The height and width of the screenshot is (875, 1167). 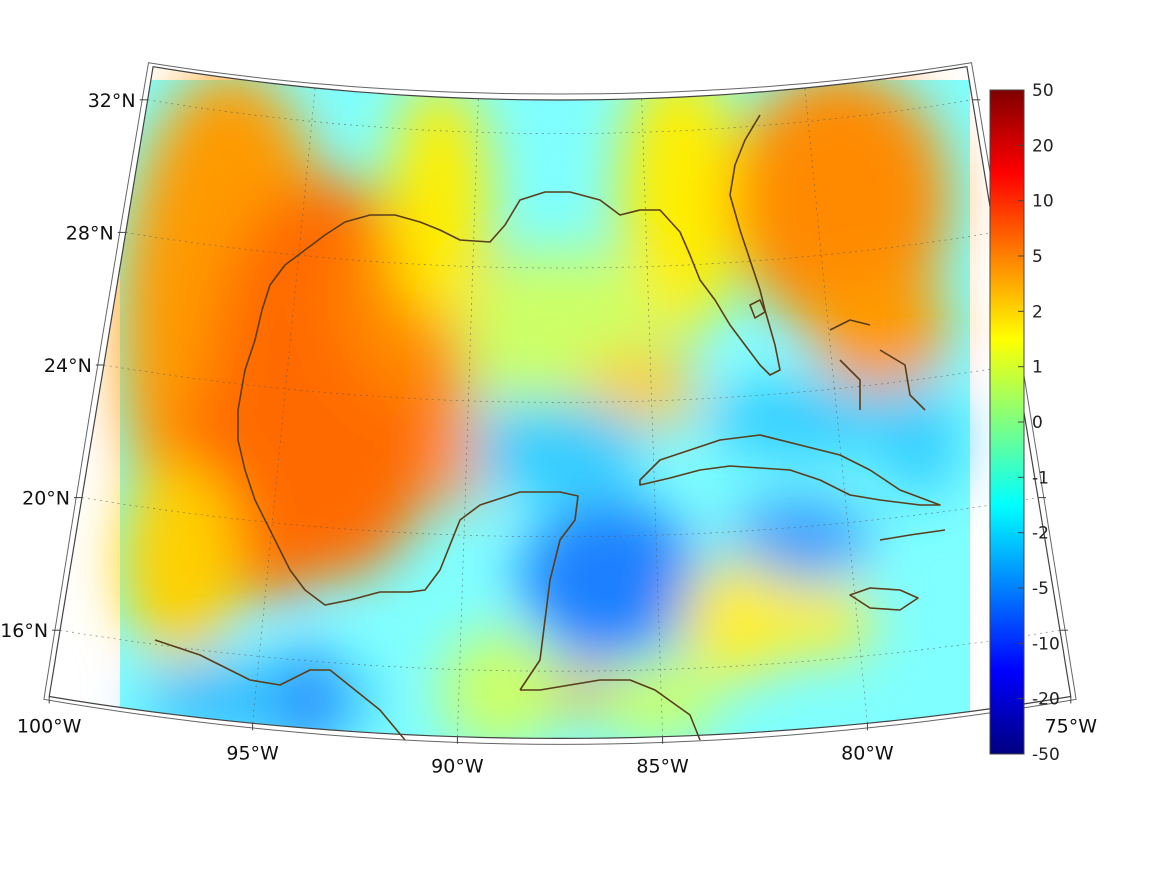 What do you see at coordinates (867, 753) in the screenshot?
I see `lon-tick-label: 80°W` at bounding box center [867, 753].